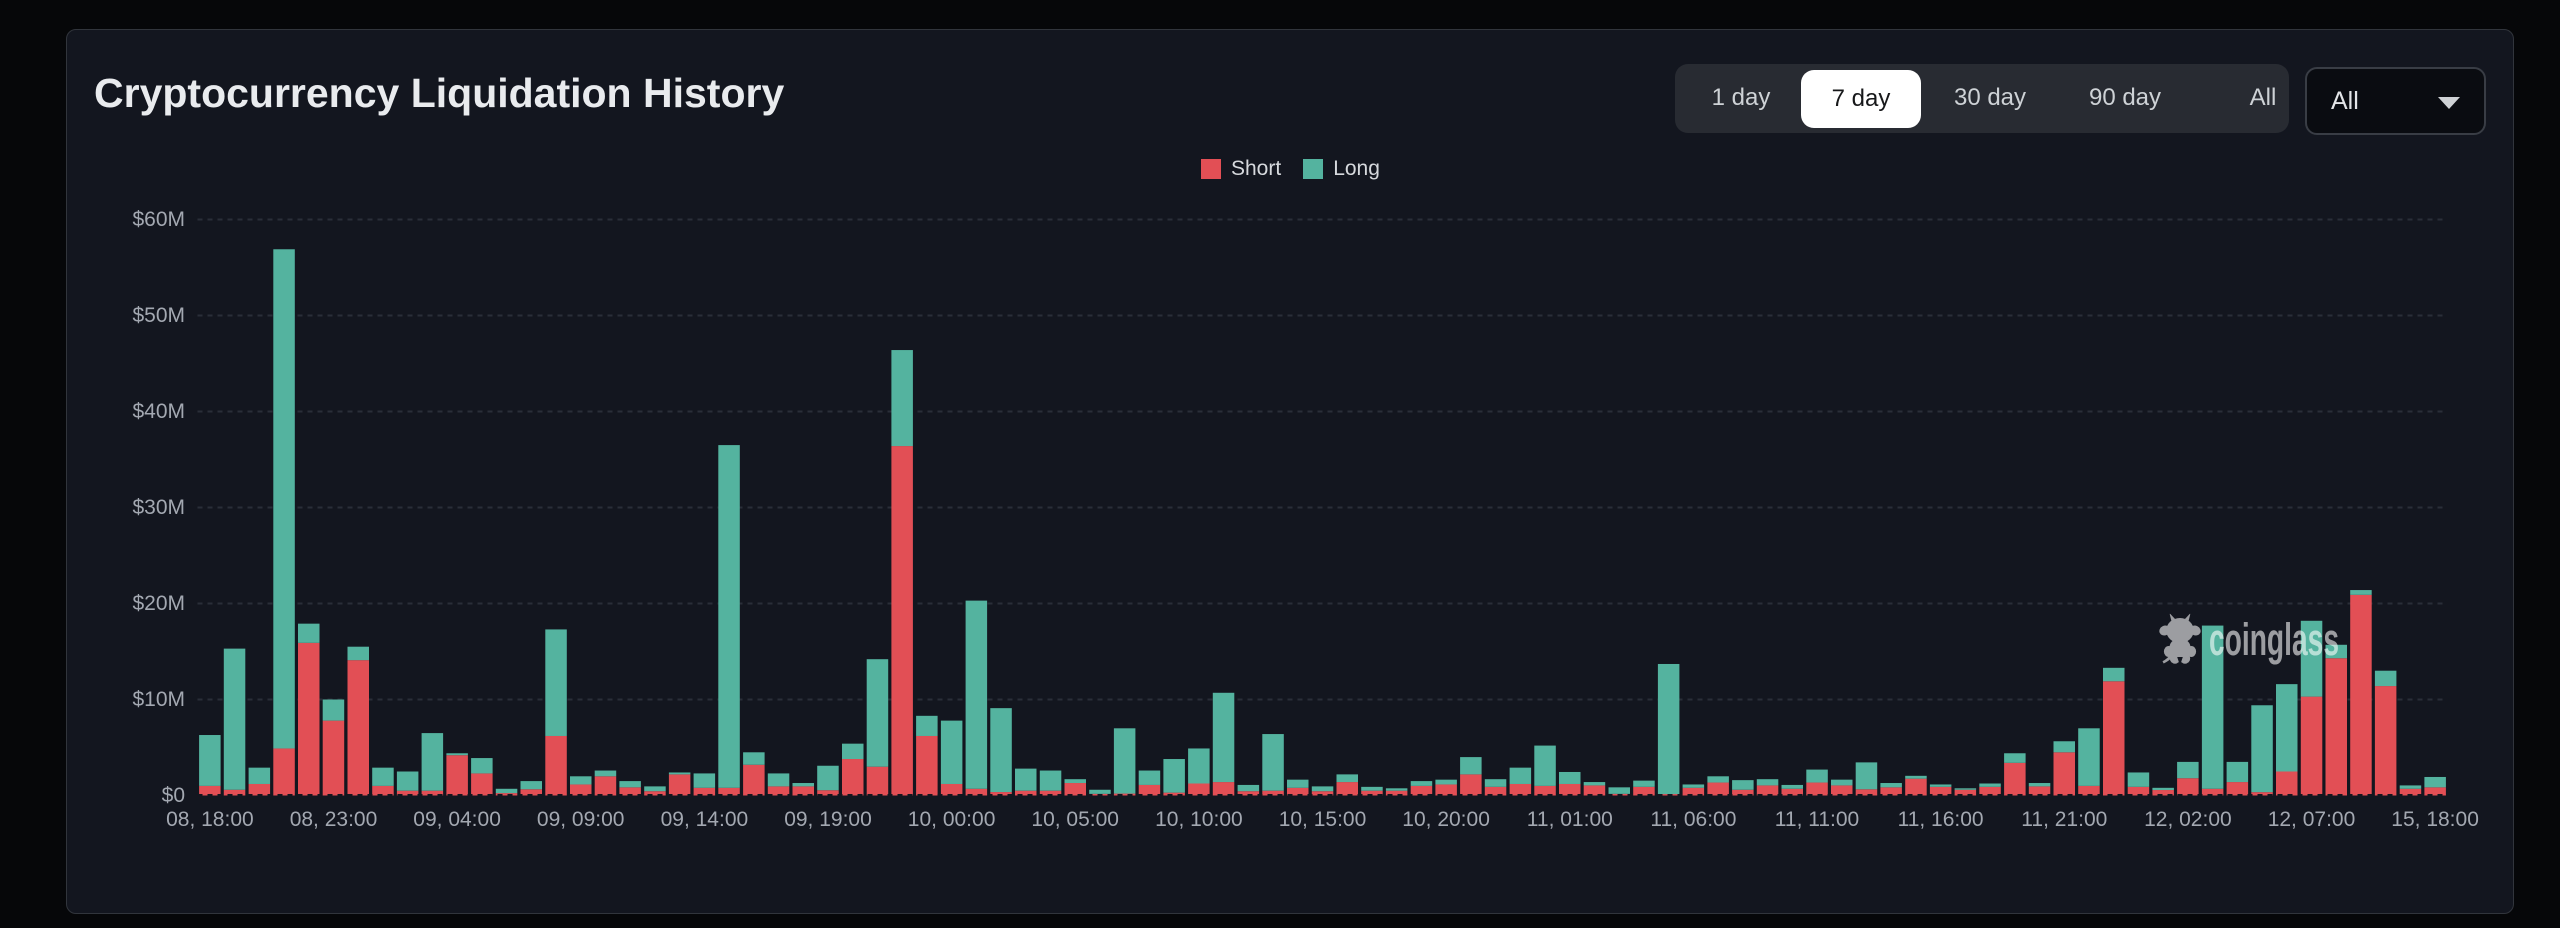 The height and width of the screenshot is (928, 2560). What do you see at coordinates (334, 819) in the screenshot?
I see `svg-text: 08, 23:00` at bounding box center [334, 819].